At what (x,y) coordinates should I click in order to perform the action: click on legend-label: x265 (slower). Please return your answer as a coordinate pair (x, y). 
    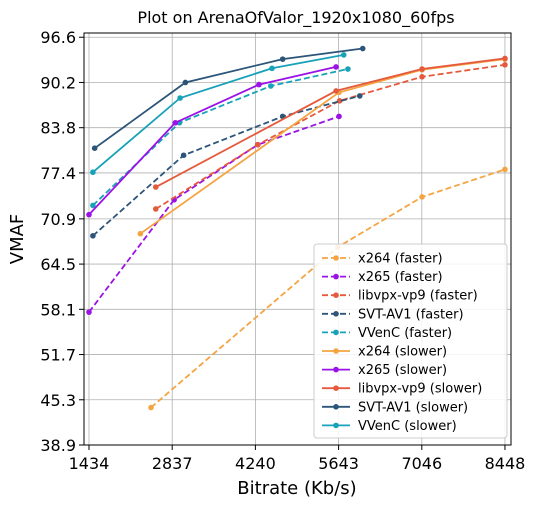
    Looking at the image, I should click on (402, 370).